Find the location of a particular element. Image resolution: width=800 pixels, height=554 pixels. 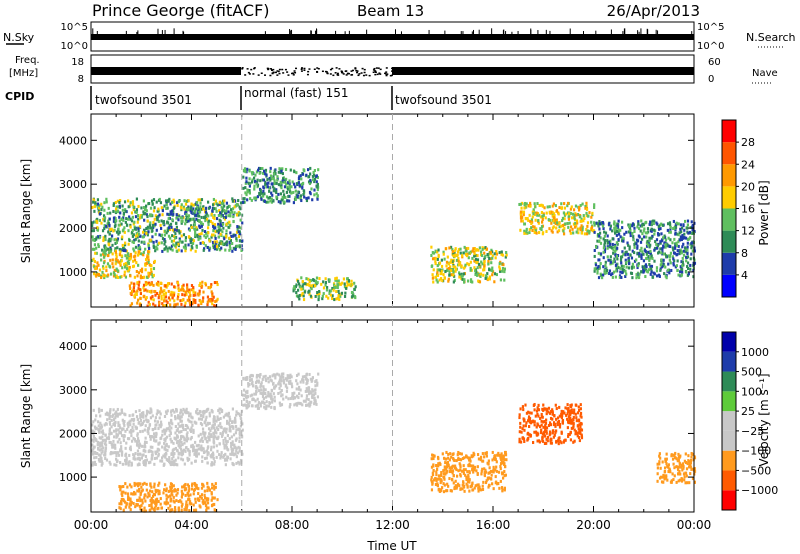

y-tick-label: 1000 is located at coordinates (73, 272).